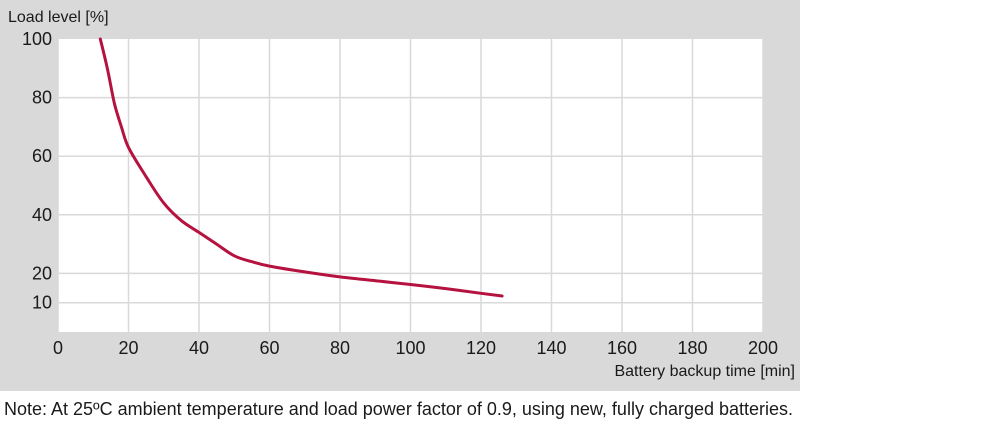  What do you see at coordinates (481, 348) in the screenshot?
I see `x-tick-label: 120` at bounding box center [481, 348].